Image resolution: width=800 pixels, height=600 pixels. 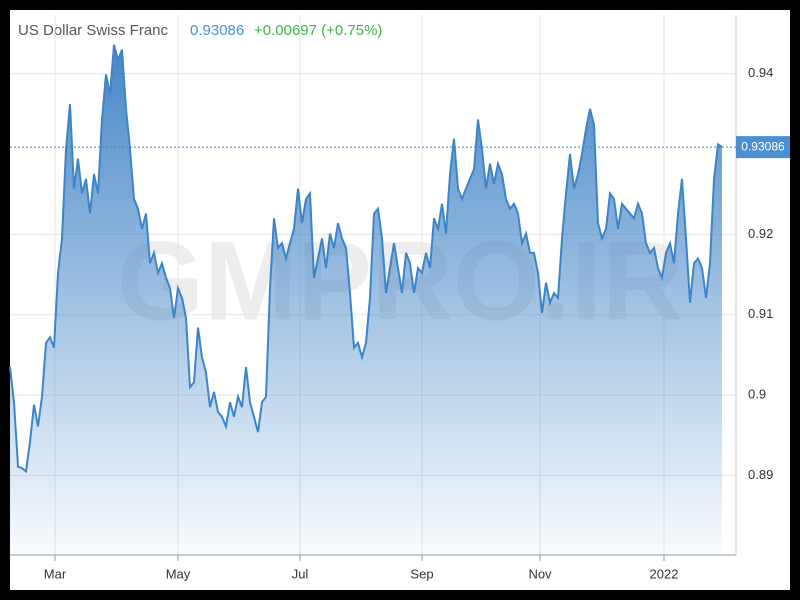 I want to click on x-tick-label: Jul, so click(x=300, y=573).